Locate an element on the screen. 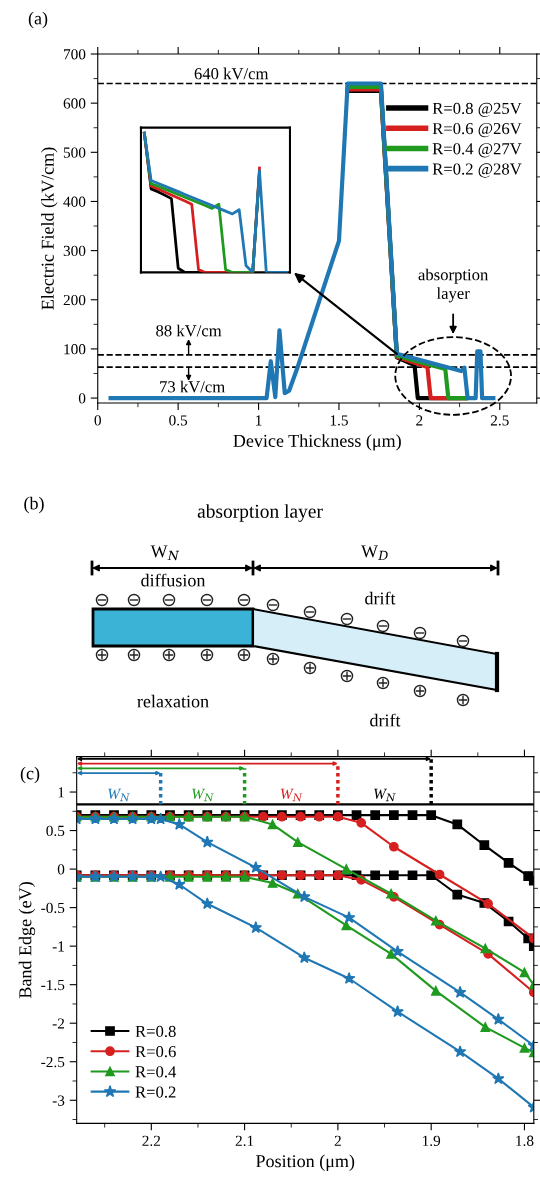  annotation: 640 kV/cm is located at coordinates (231, 73).